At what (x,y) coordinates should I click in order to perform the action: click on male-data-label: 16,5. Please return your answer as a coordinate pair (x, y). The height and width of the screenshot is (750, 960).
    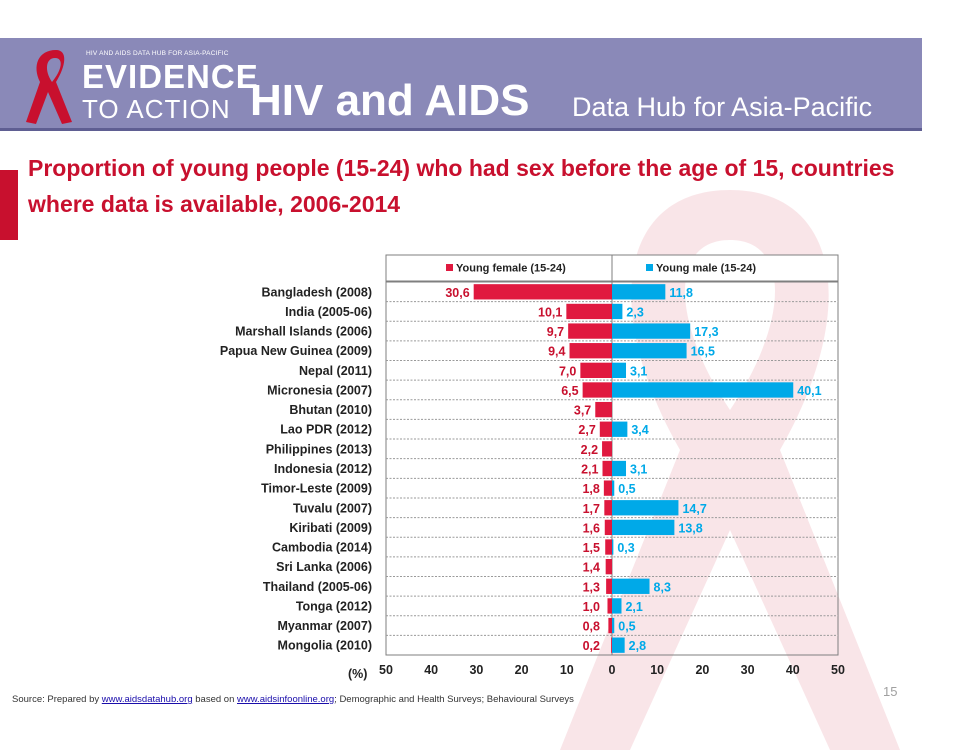
    Looking at the image, I should click on (703, 352).